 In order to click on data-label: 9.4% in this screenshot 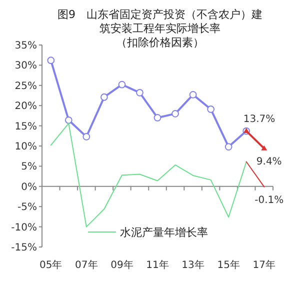, I will do `click(269, 162)`.